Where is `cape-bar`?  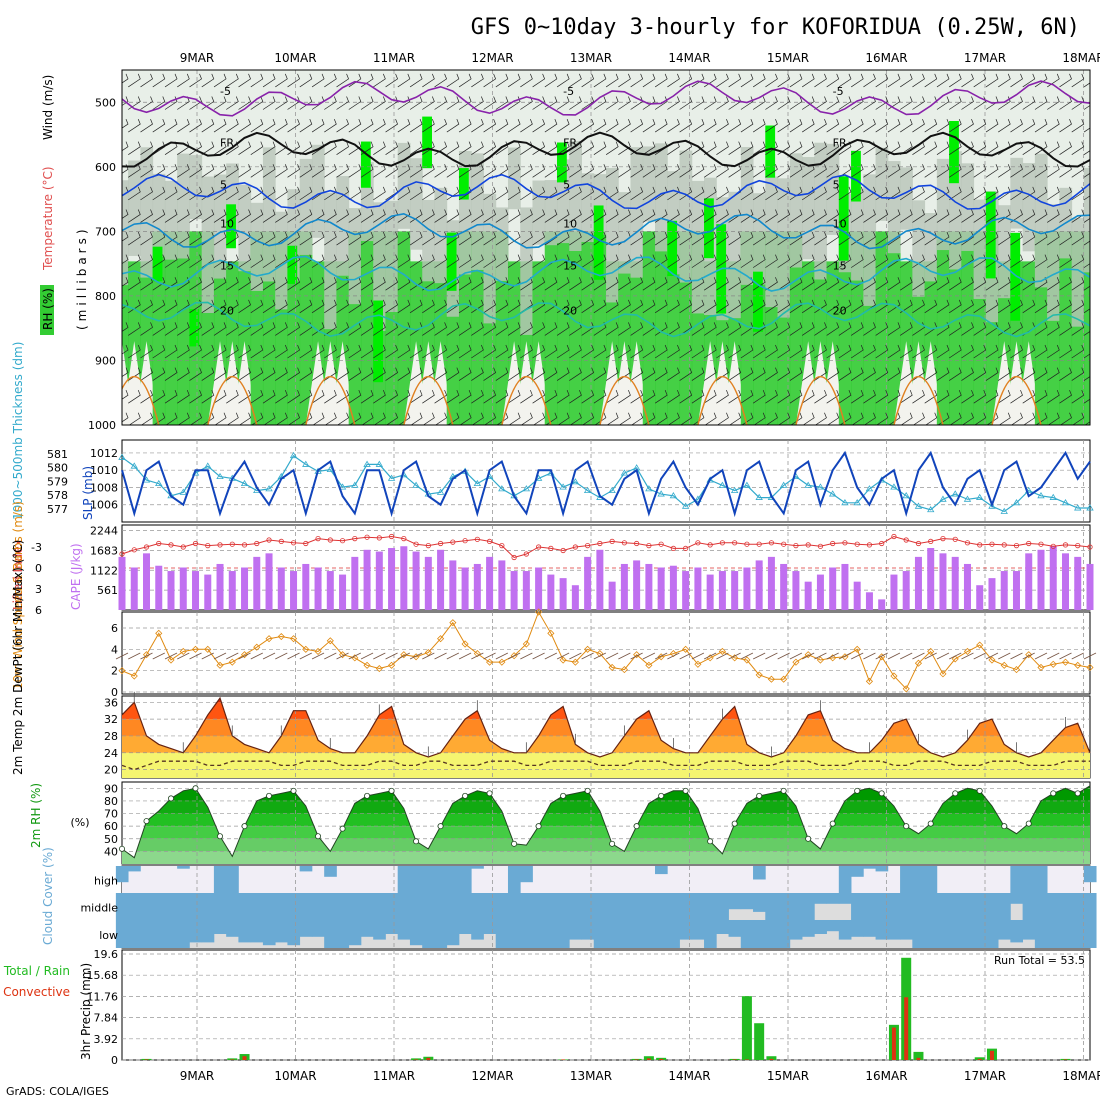
cape-bar is located at coordinates (465, 588).